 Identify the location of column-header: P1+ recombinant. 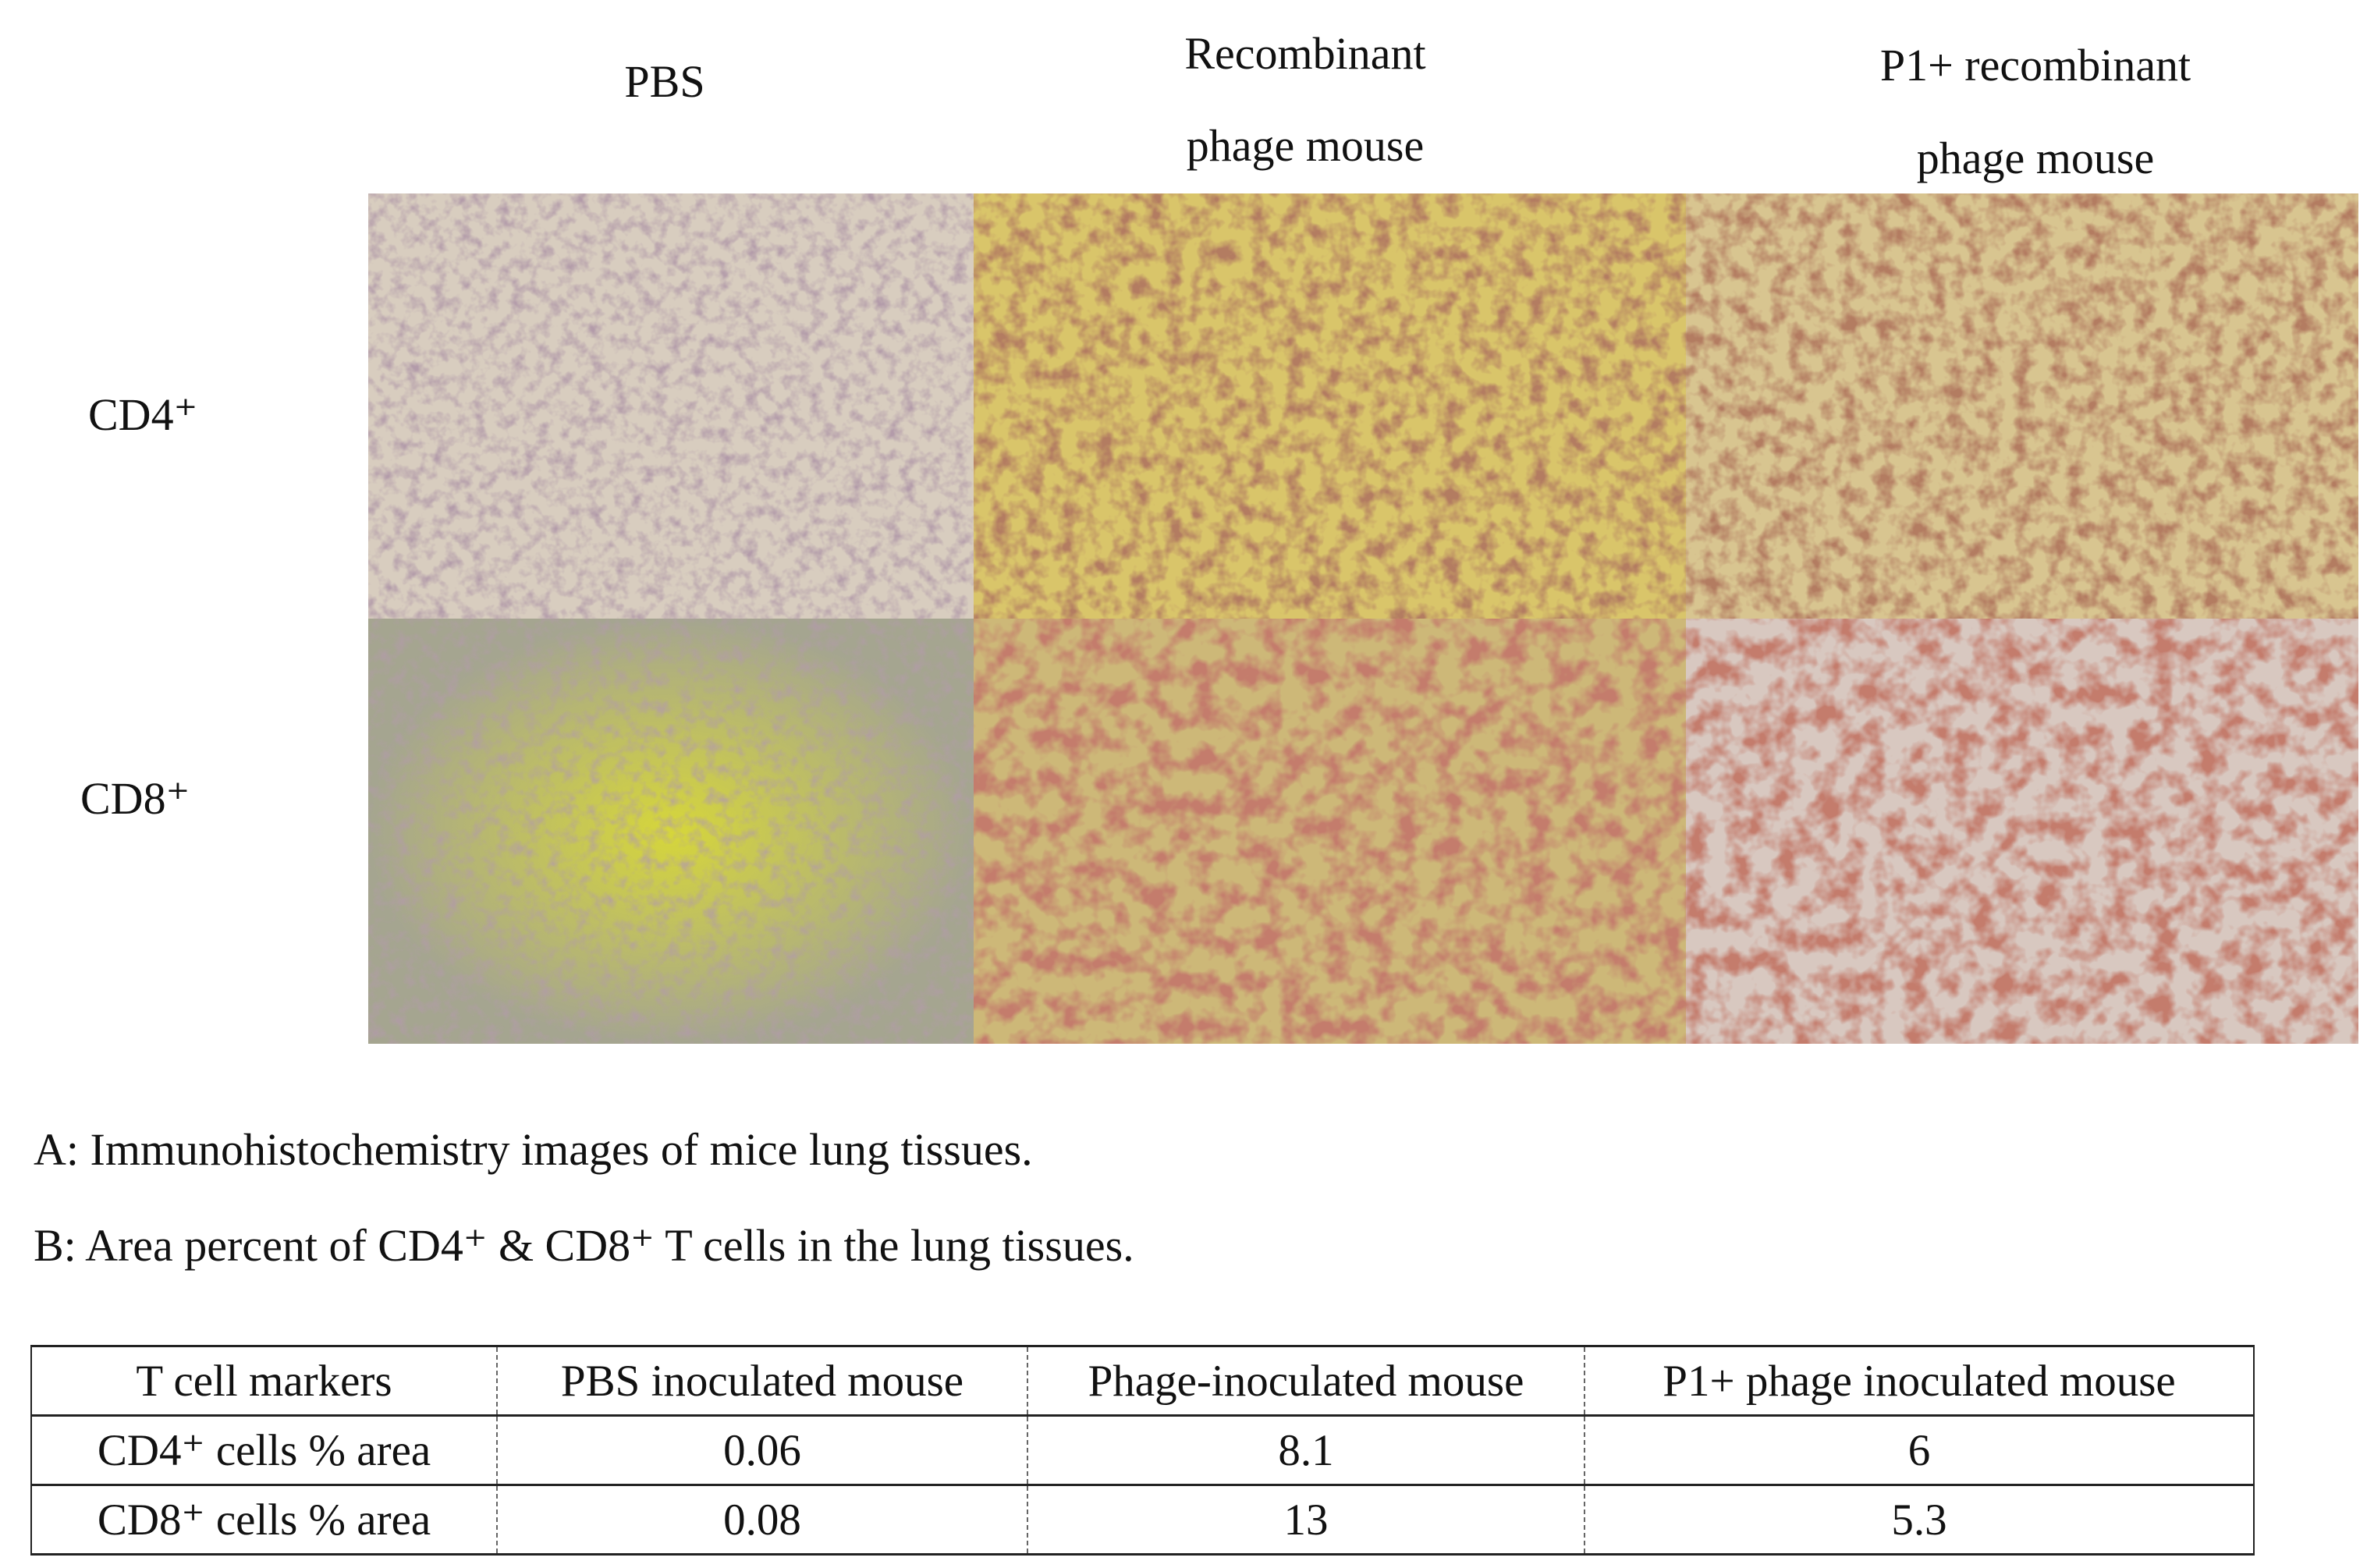
(2035, 65).